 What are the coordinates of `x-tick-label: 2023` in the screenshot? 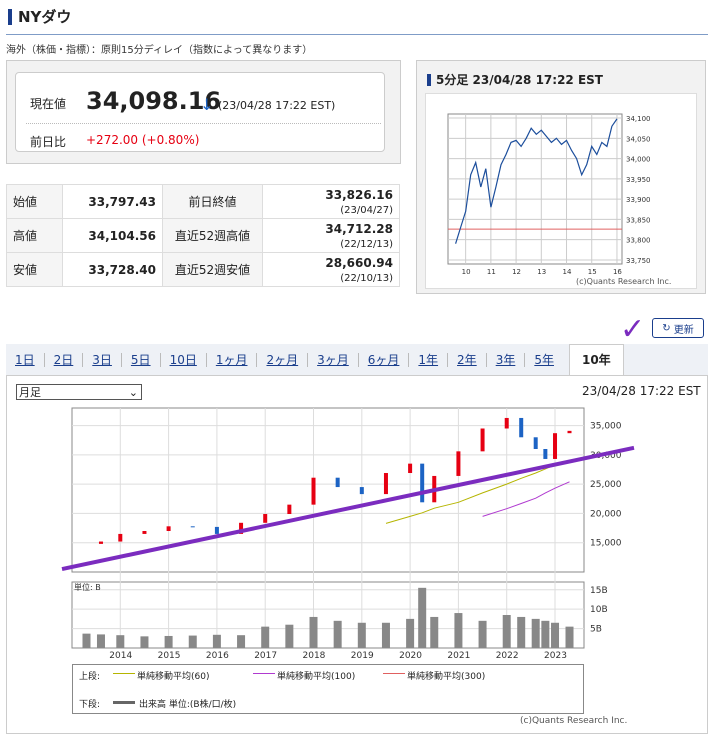 It's located at (555, 656).